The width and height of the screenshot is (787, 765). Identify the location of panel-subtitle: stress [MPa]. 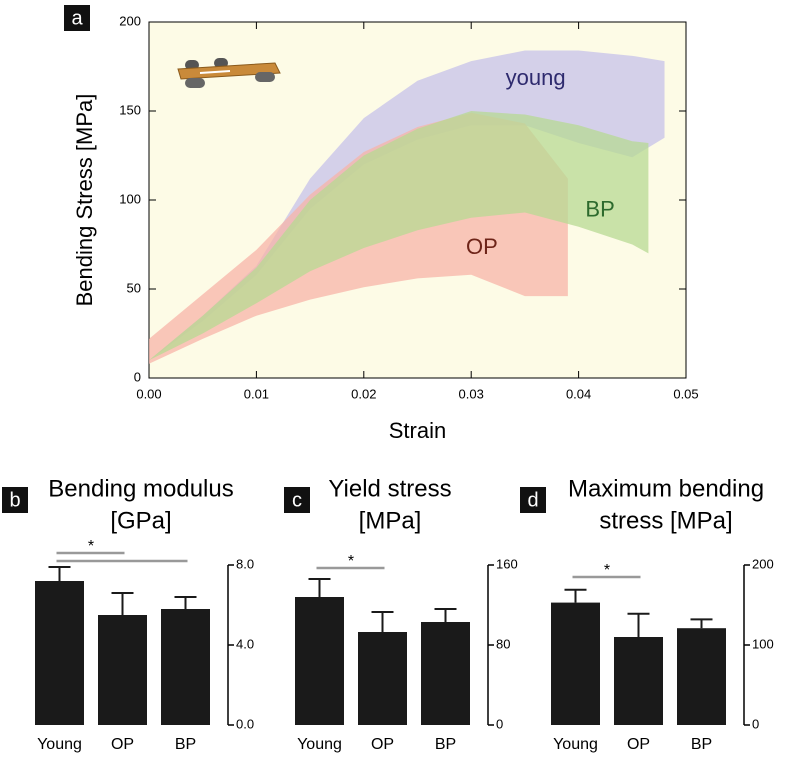
(665, 520).